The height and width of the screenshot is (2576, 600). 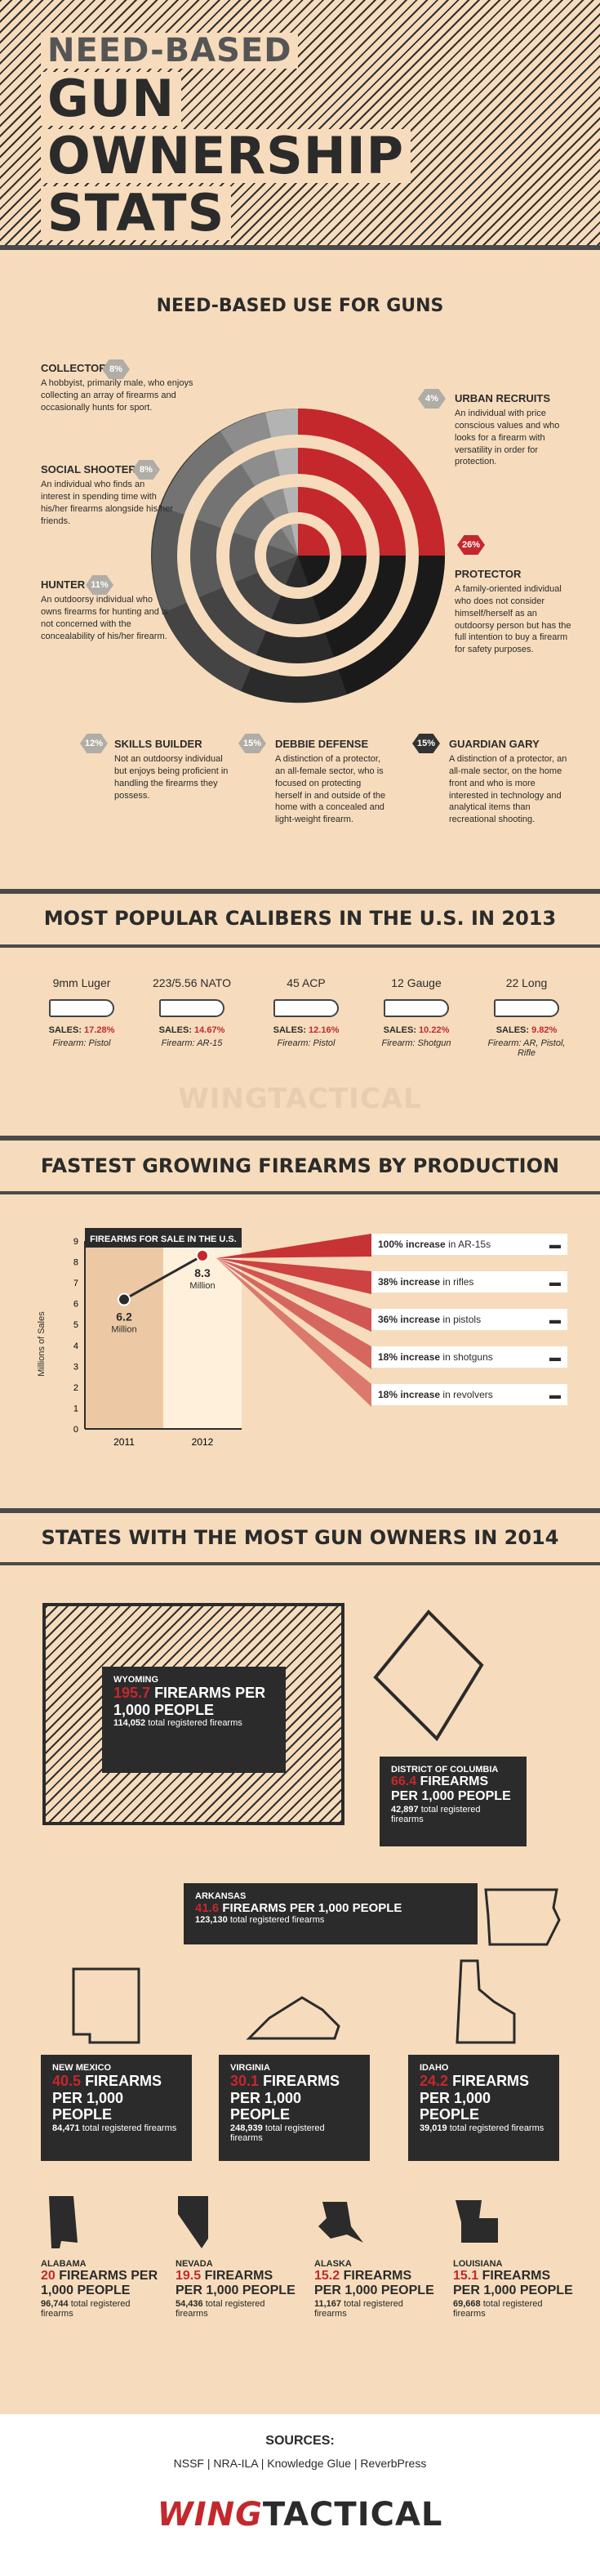 I want to click on collector-percent: 8%, so click(x=116, y=369).